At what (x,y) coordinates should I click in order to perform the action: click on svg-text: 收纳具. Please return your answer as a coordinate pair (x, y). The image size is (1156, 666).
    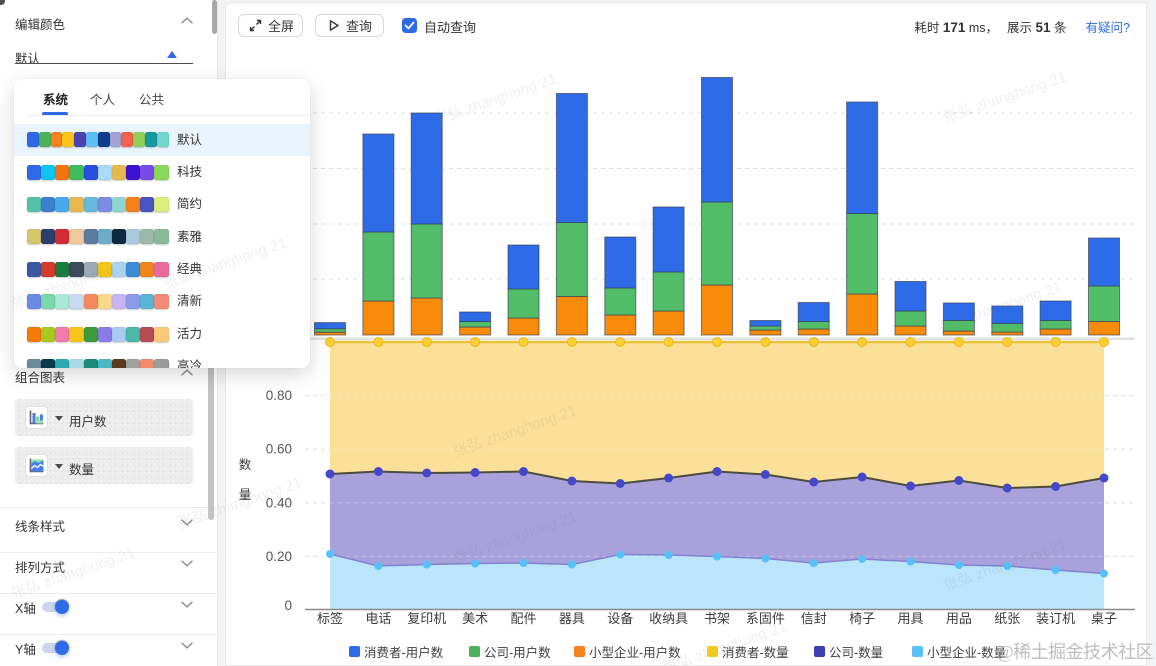
    Looking at the image, I should click on (668, 618).